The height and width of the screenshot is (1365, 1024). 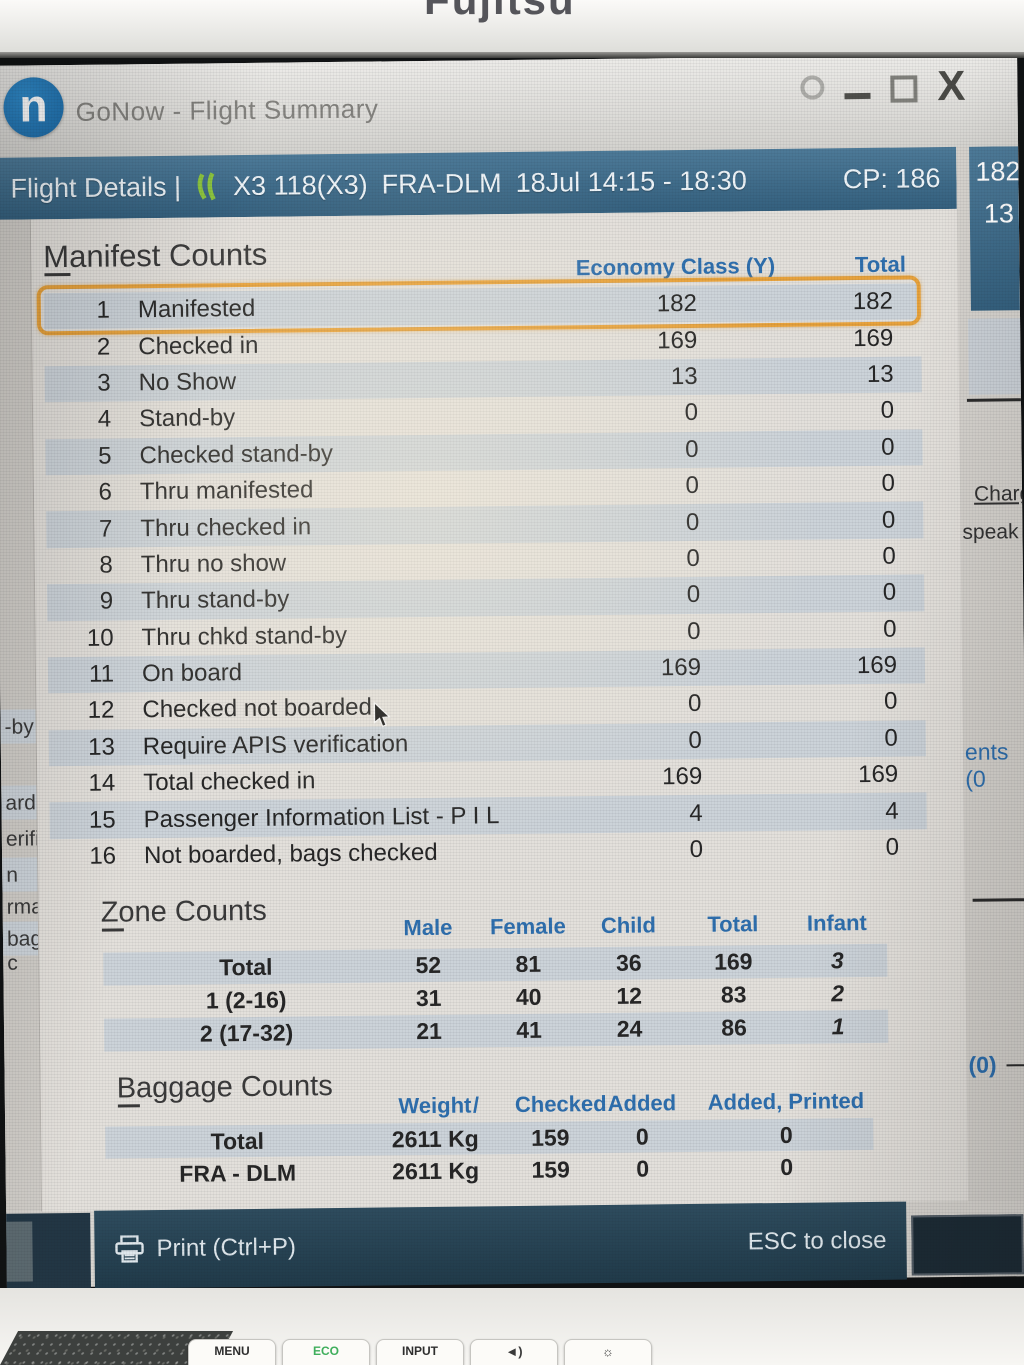 I want to click on bg-row-fragment: rmat, so click(x=24, y=907).